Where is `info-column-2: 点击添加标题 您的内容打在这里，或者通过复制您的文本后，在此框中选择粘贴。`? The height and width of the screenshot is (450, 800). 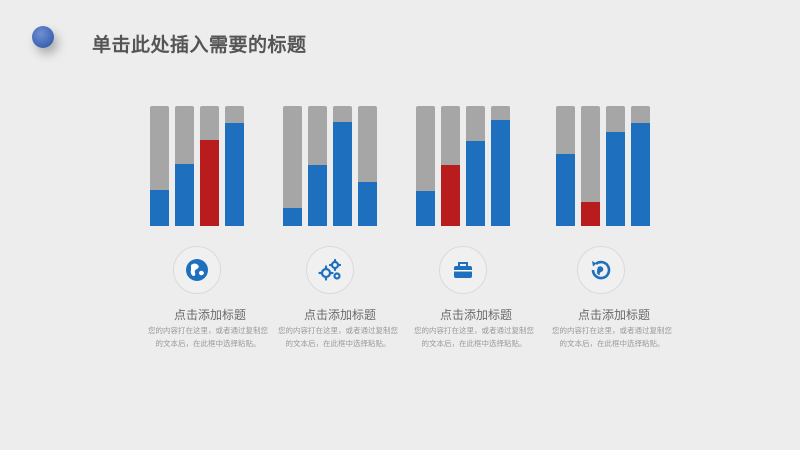
info-column-2: 点击添加标题 您的内容打在这里，或者通过复制您的文本后，在此框中选择粘贴。 is located at coordinates (345, 246).